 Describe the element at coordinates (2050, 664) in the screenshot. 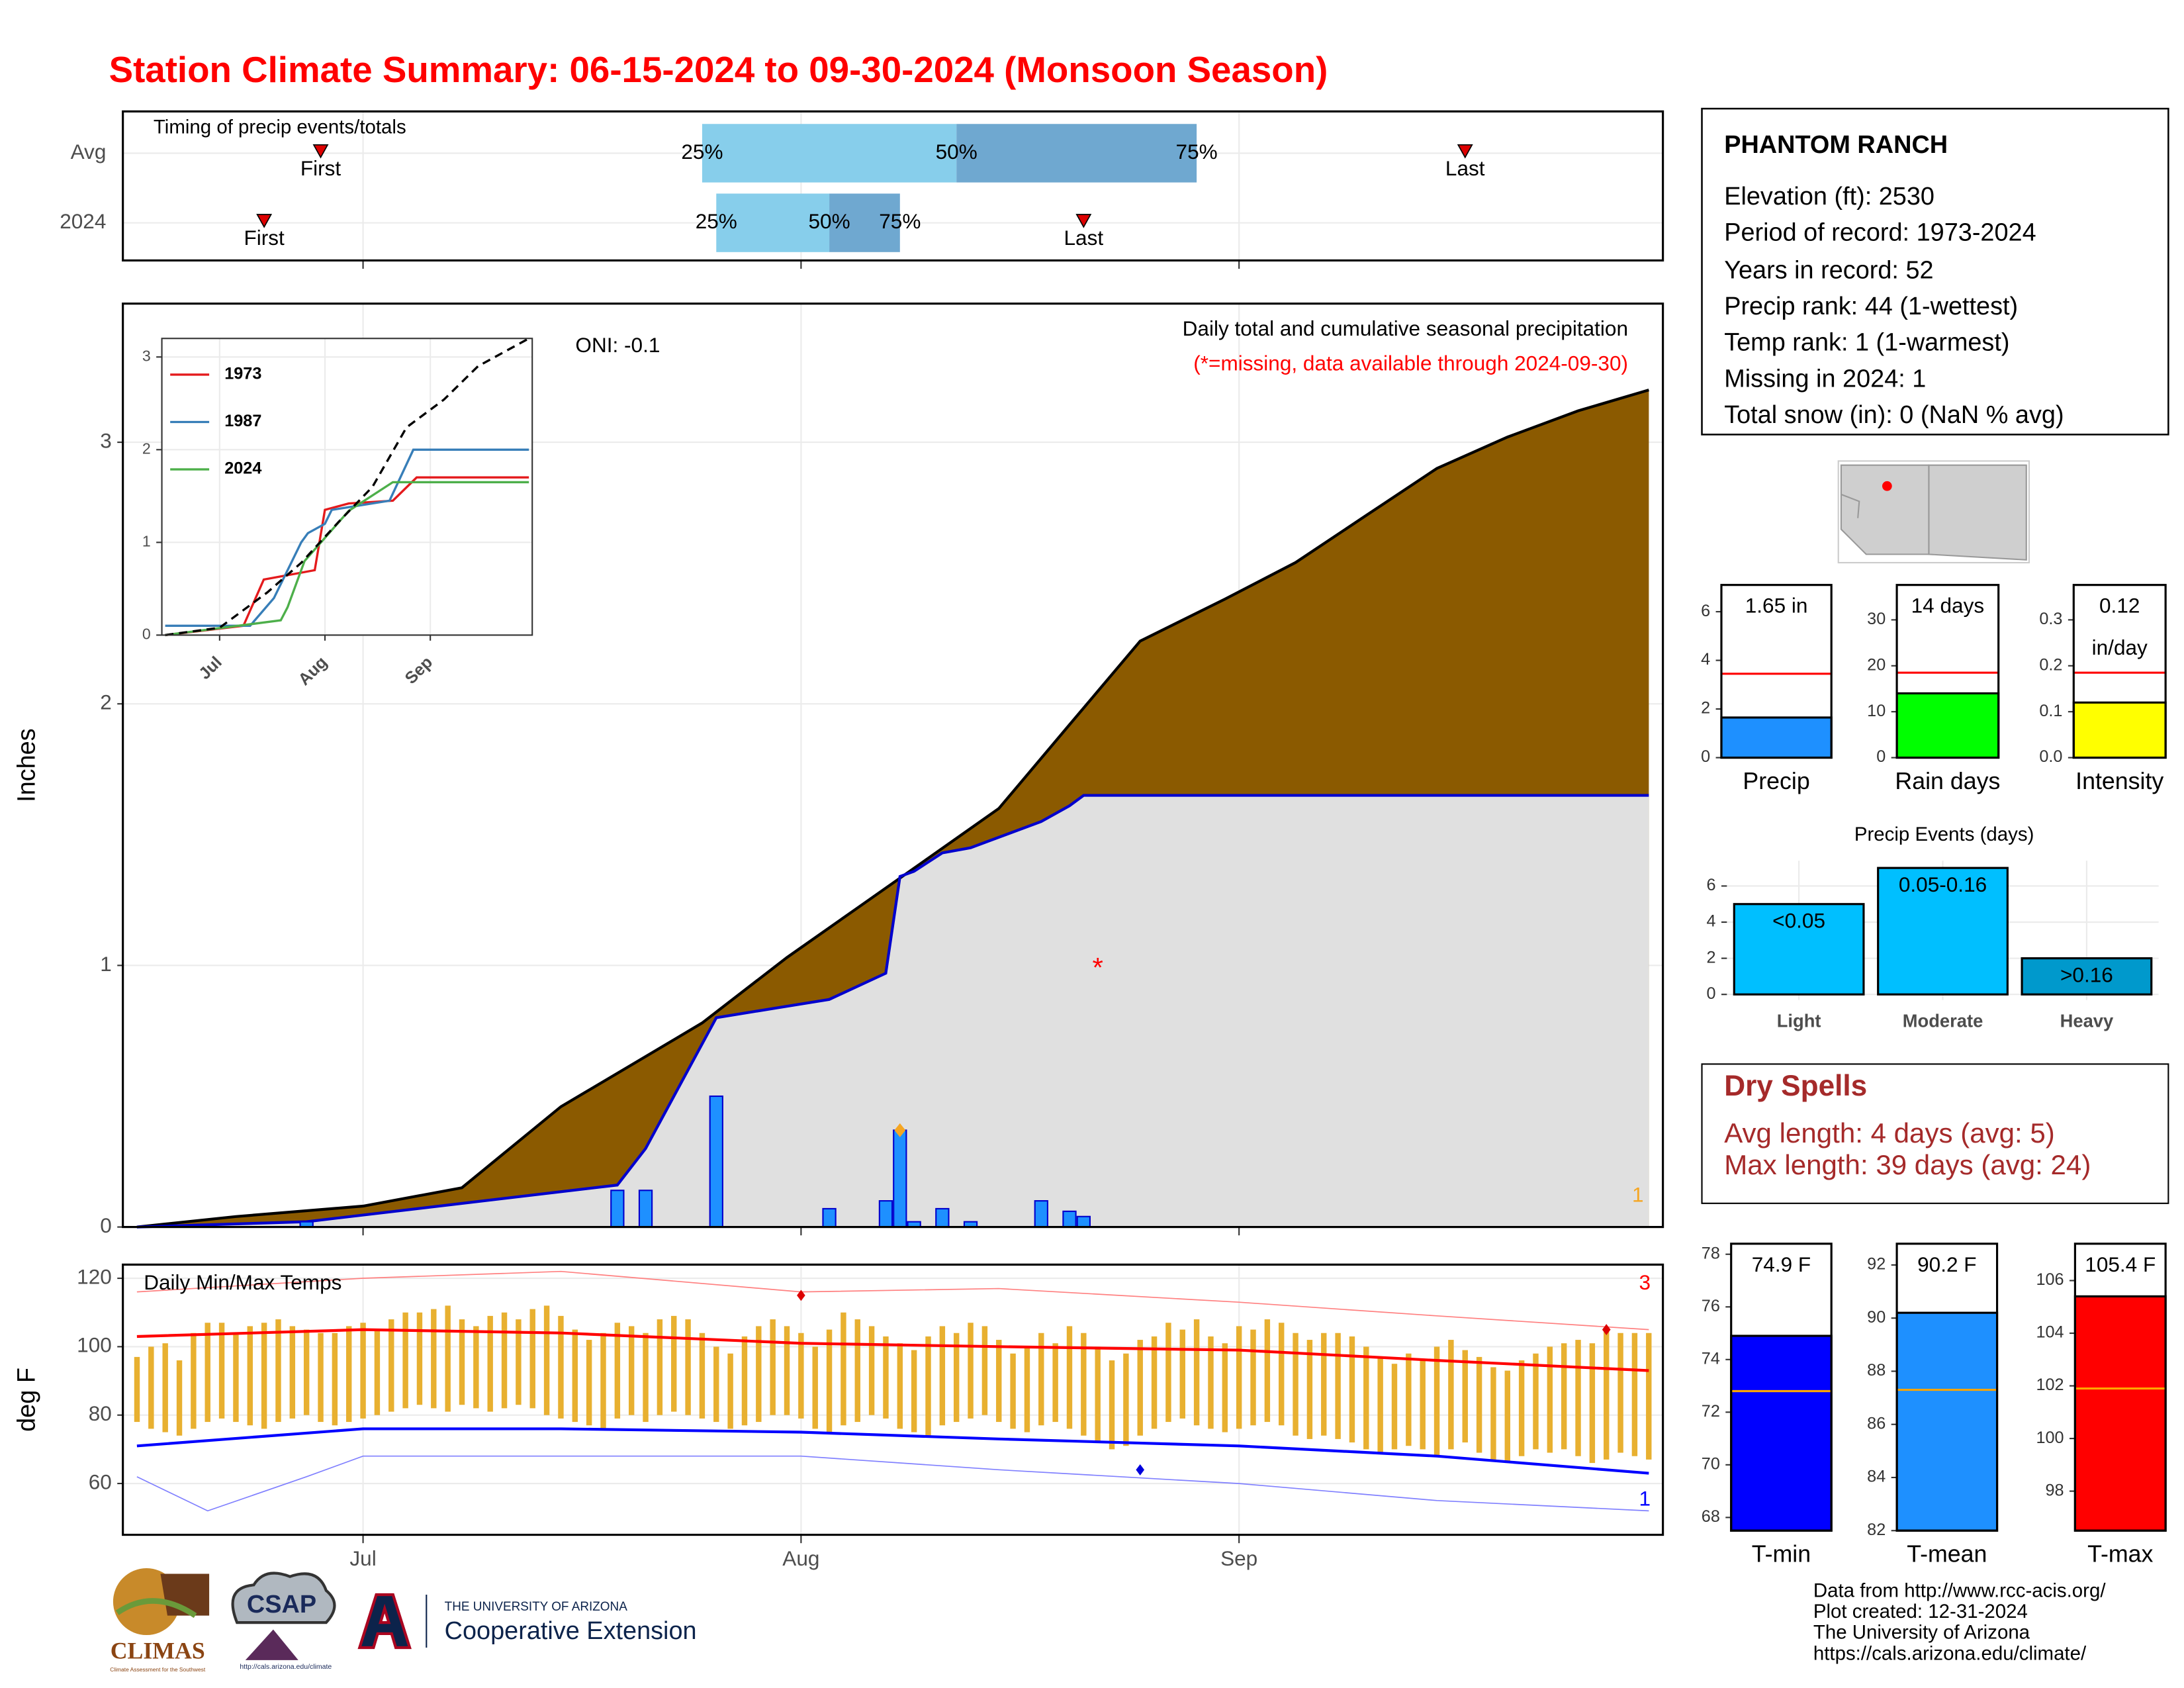

I see `y-tick-label: 0.2` at that location.